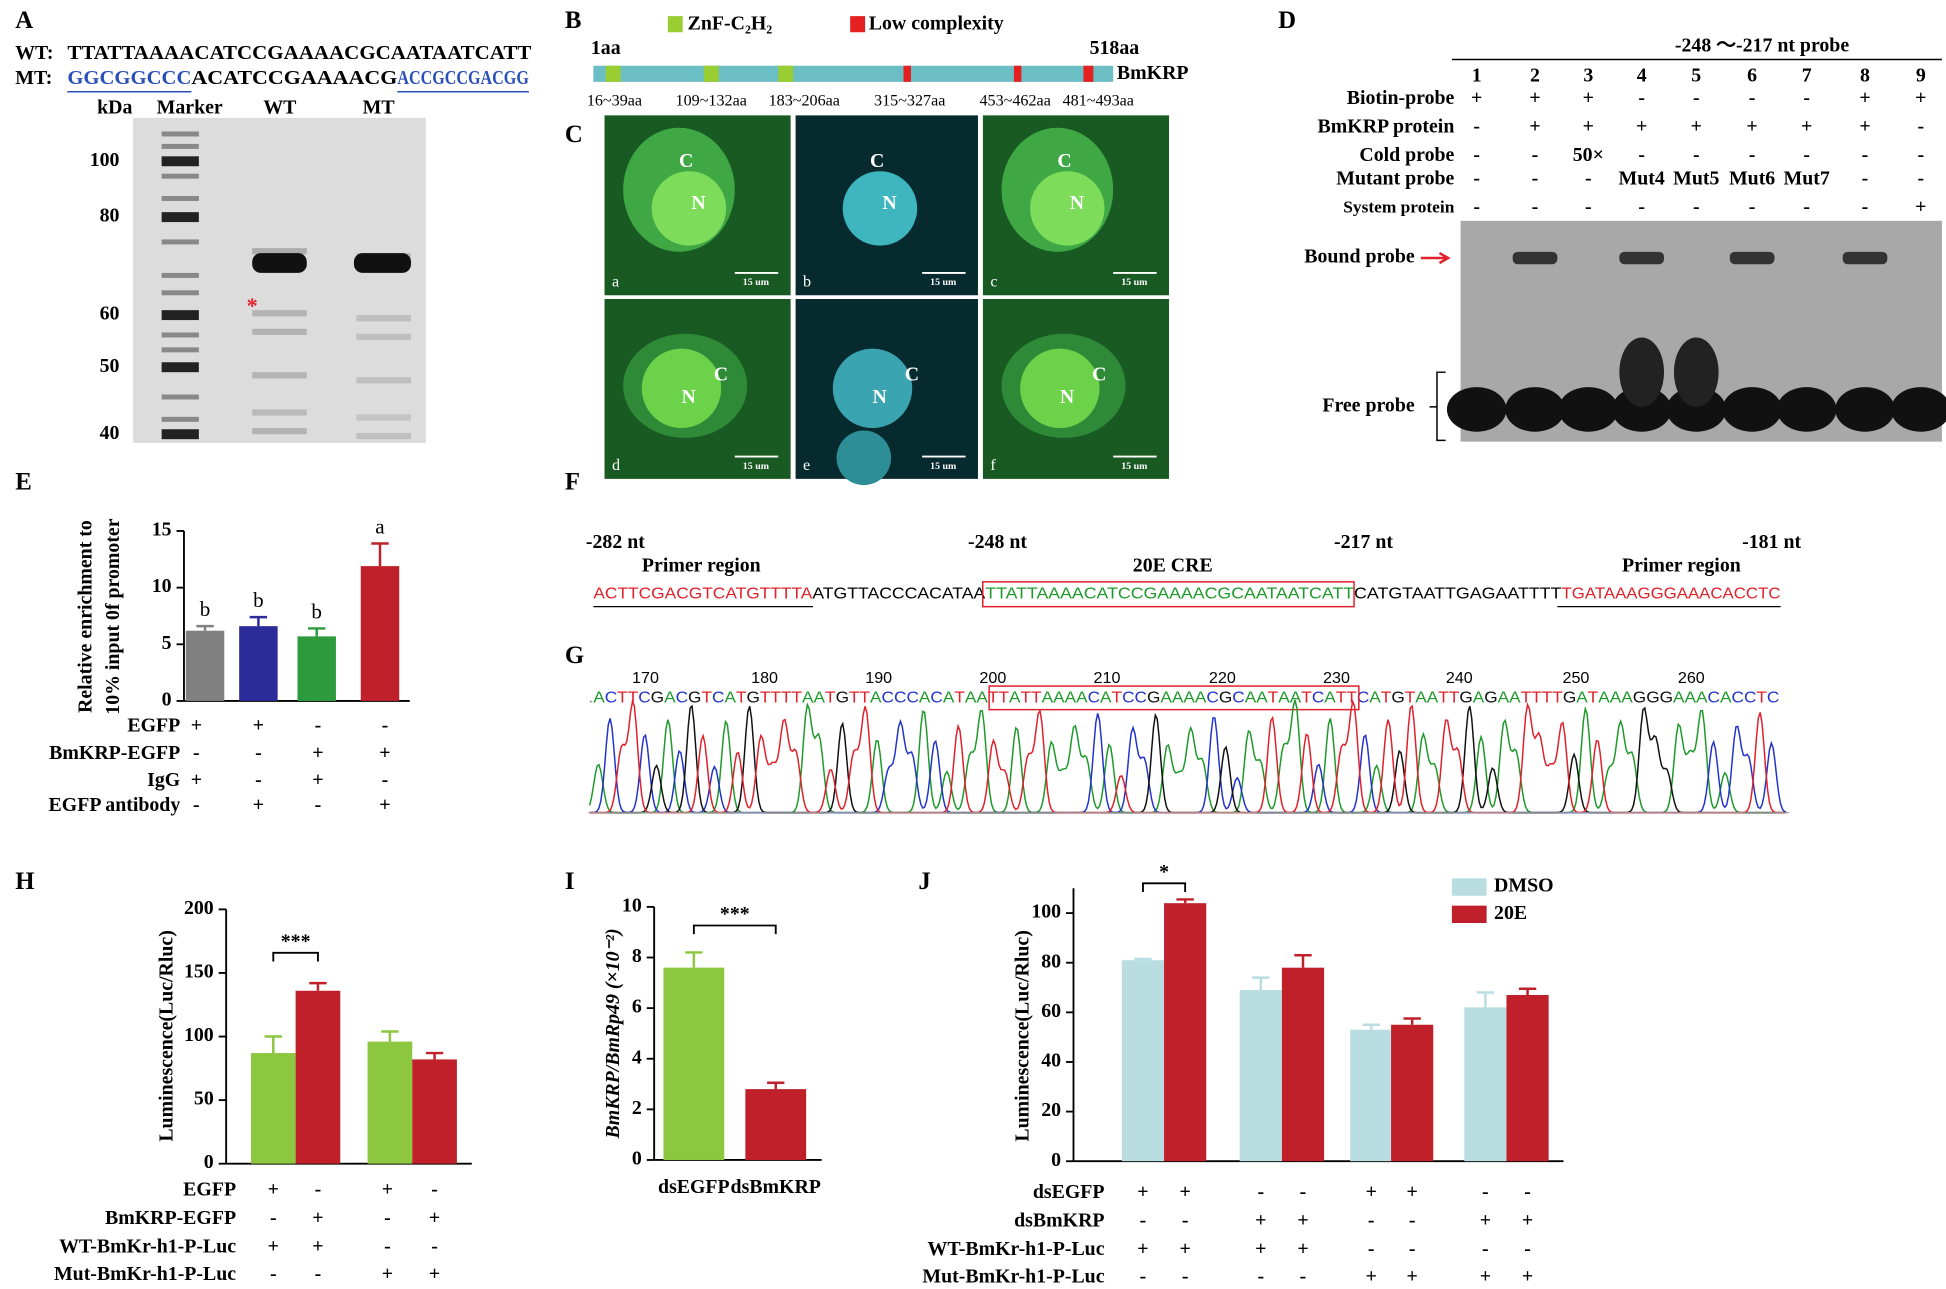 The image size is (1946, 1289). I want to click on row-label: BmKRP protein, so click(1386, 126).